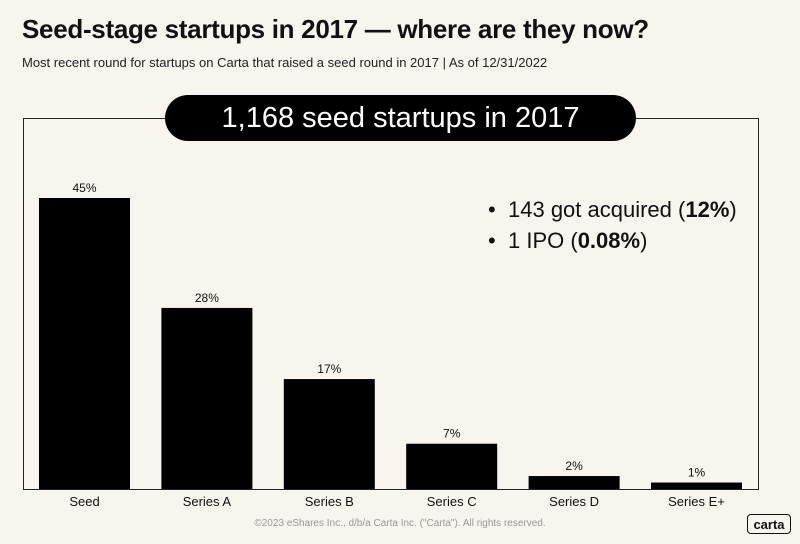  Describe the element at coordinates (697, 473) in the screenshot. I see `bar-value-label: 1%` at that location.